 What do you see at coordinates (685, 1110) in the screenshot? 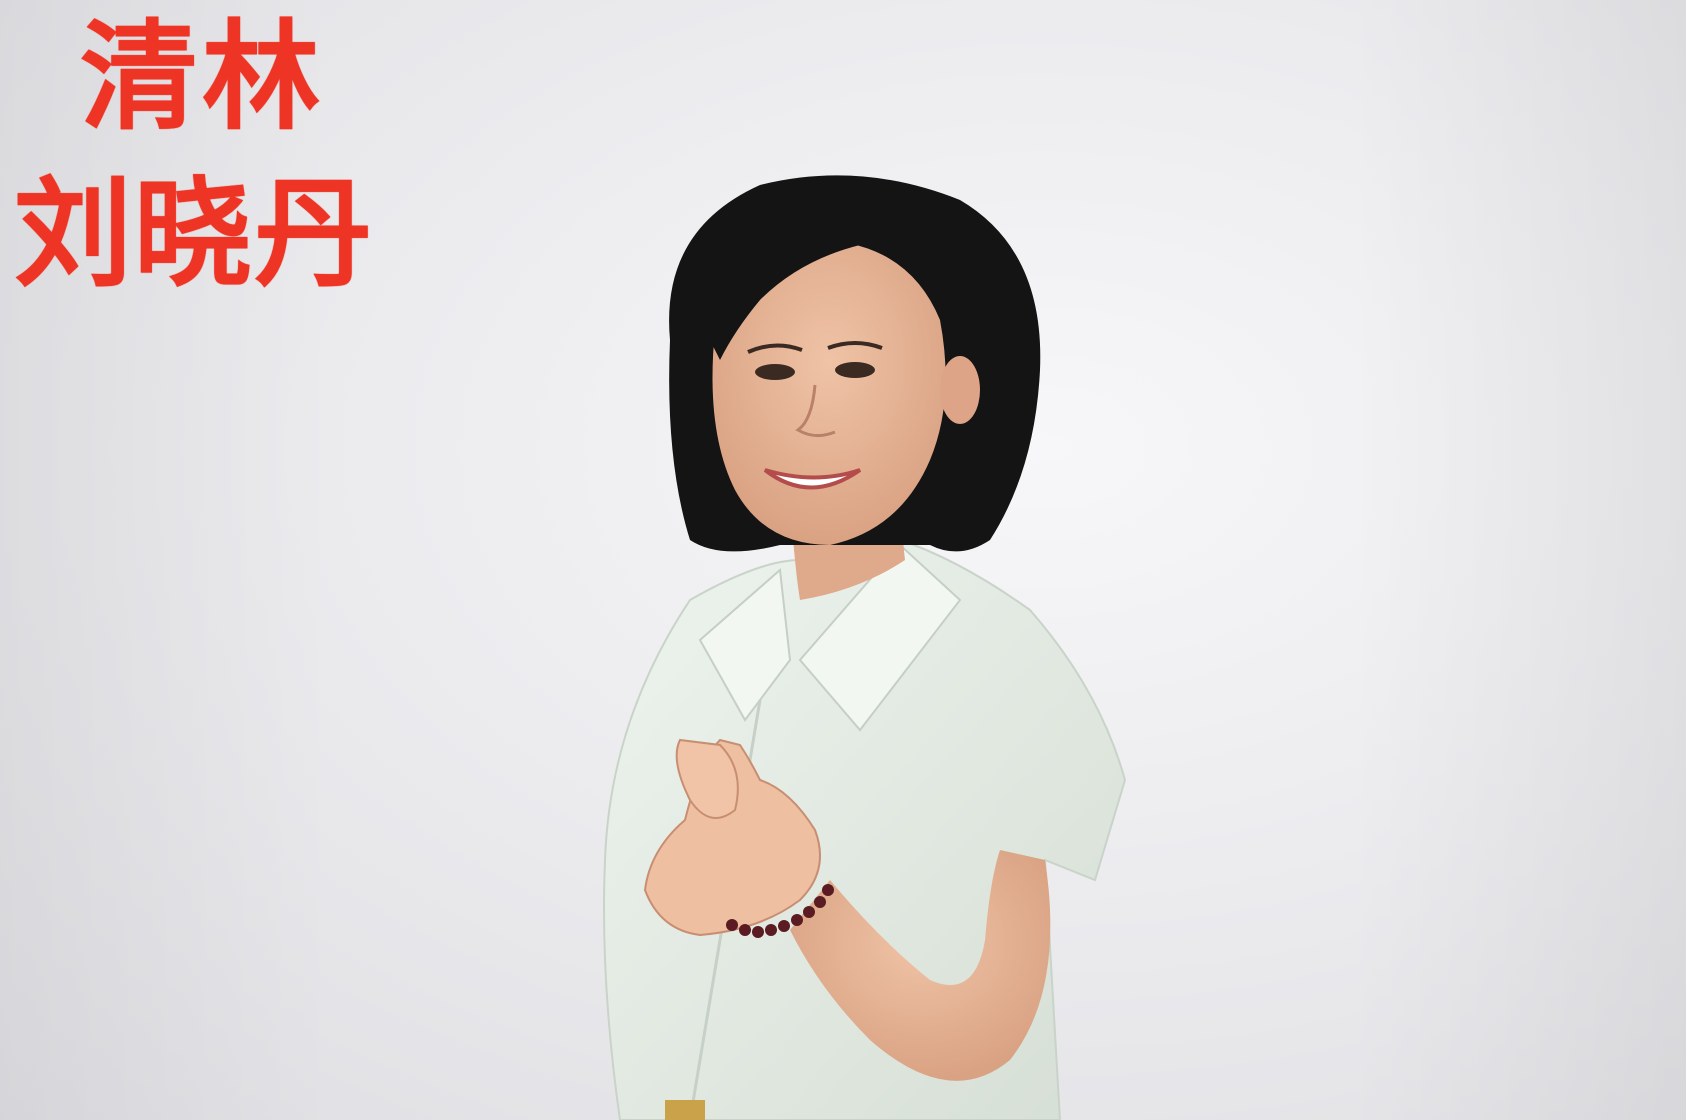
I see `belt-buckle` at bounding box center [685, 1110].